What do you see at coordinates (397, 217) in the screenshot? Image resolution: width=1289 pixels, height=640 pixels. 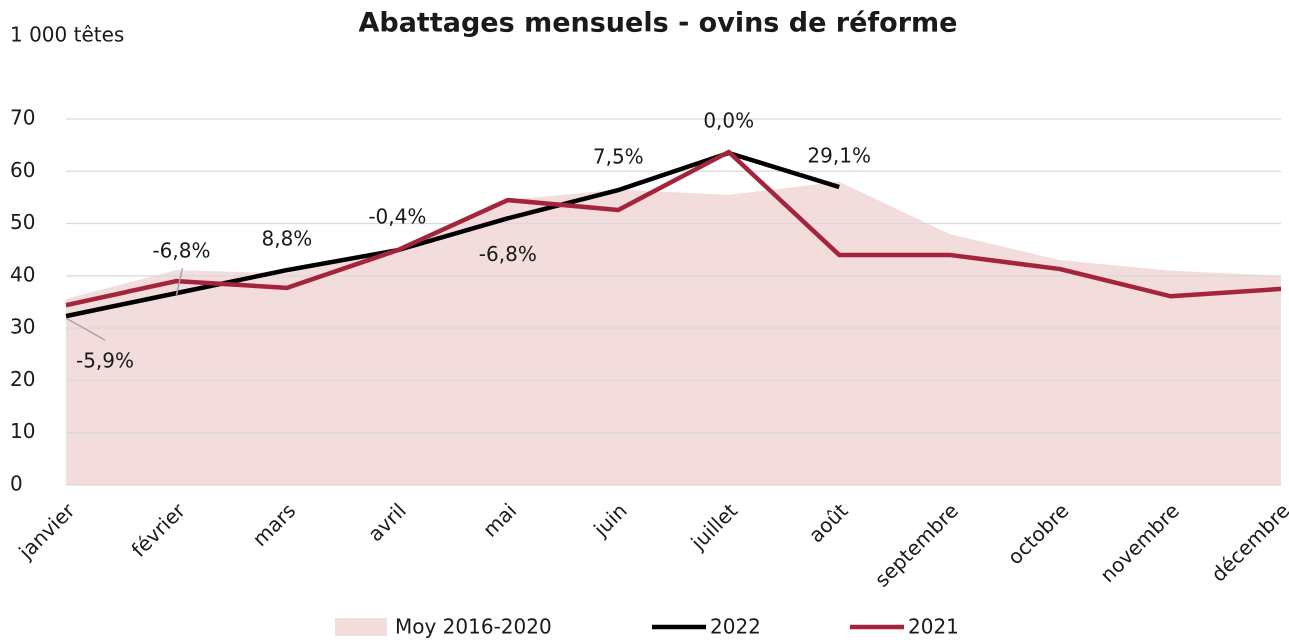 I see `annotation: -0,4%` at bounding box center [397, 217].